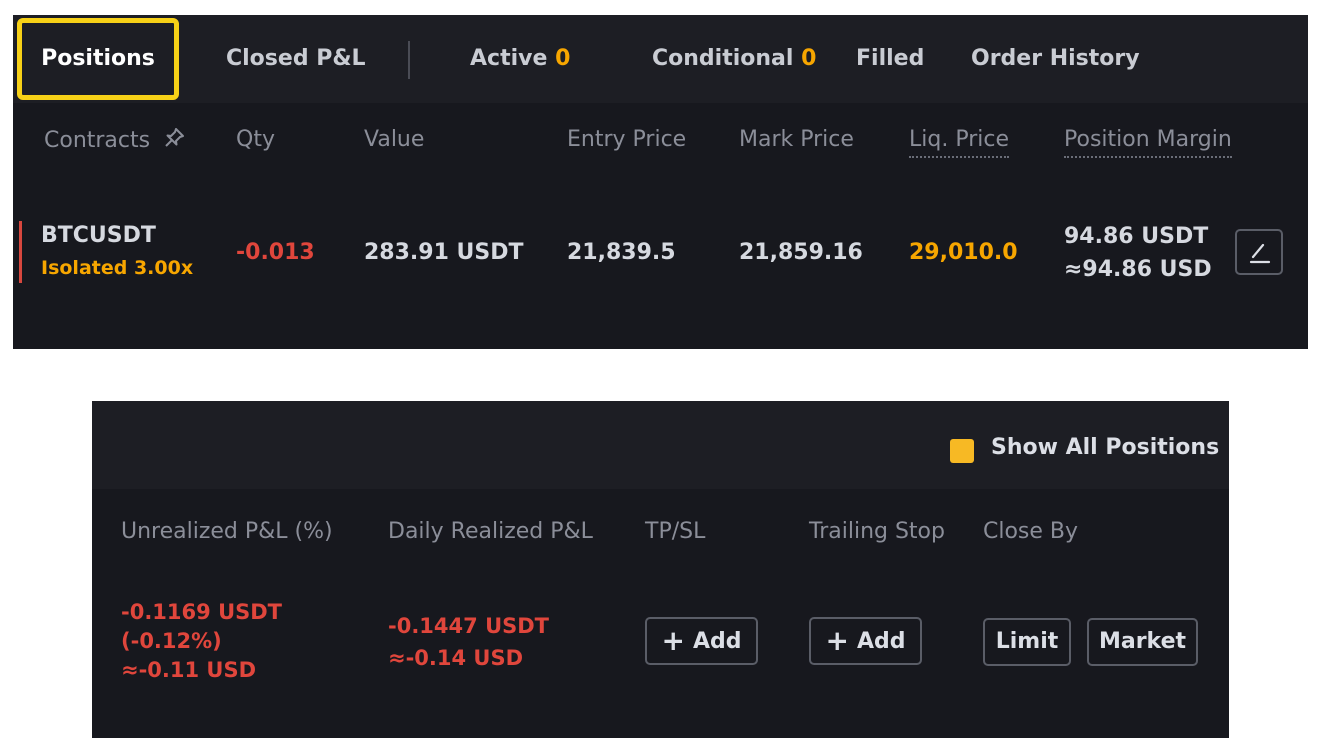 Image resolution: width=1320 pixels, height=751 pixels. What do you see at coordinates (171, 641) in the screenshot?
I see `unrealized-pnl-pct: (-0.12%)` at bounding box center [171, 641].